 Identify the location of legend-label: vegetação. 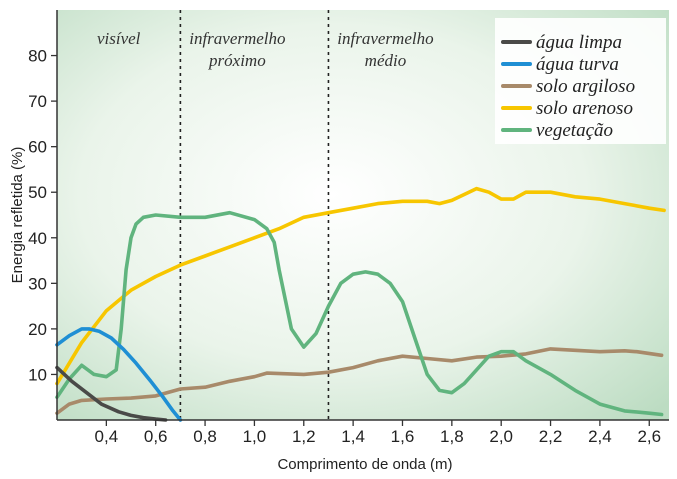
(574, 130).